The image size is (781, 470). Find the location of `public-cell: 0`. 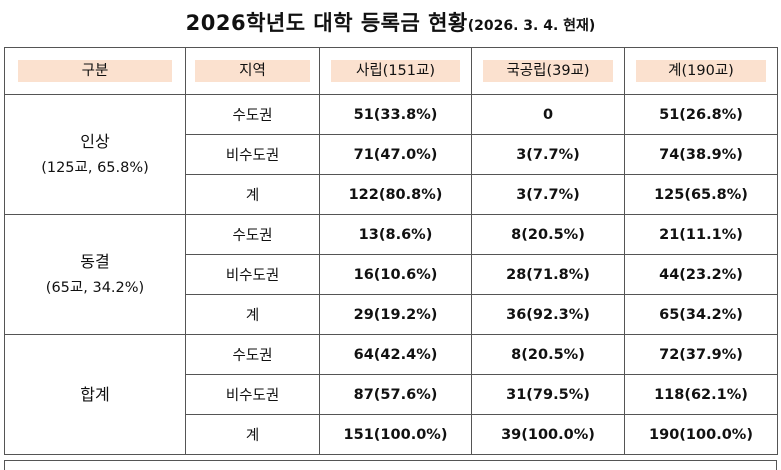

public-cell: 0 is located at coordinates (548, 114).